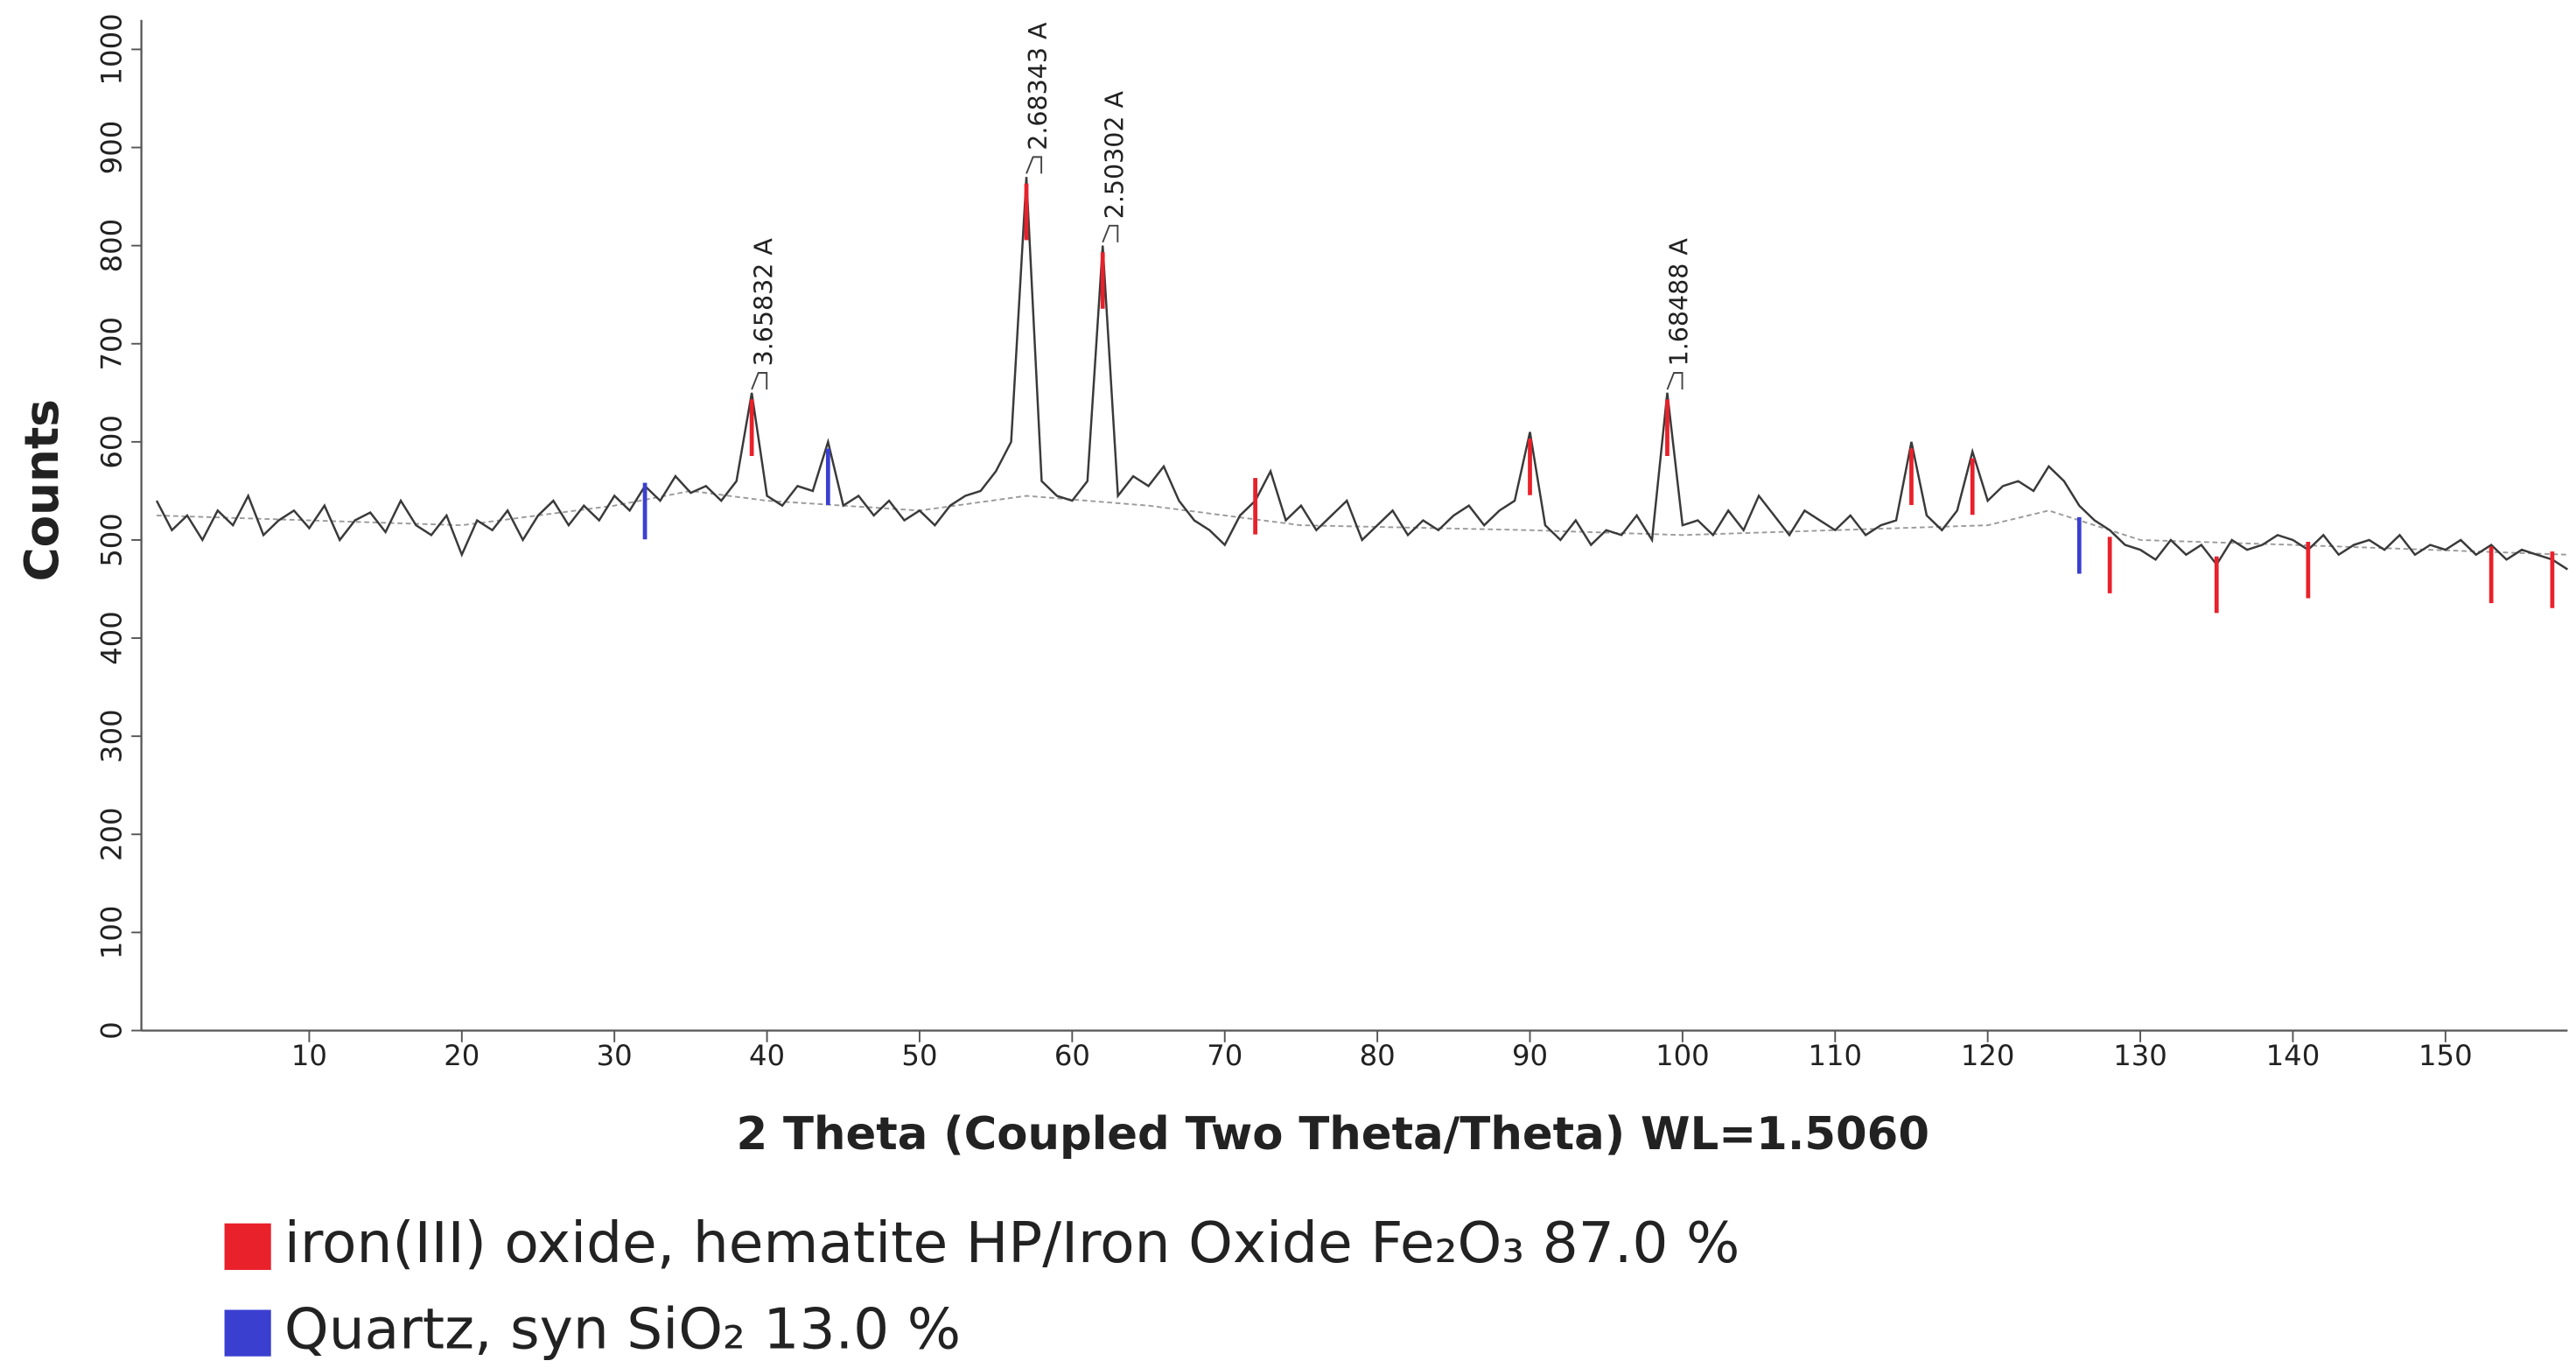  Describe the element at coordinates (1530, 1055) in the screenshot. I see `x-tick-label: 90` at that location.